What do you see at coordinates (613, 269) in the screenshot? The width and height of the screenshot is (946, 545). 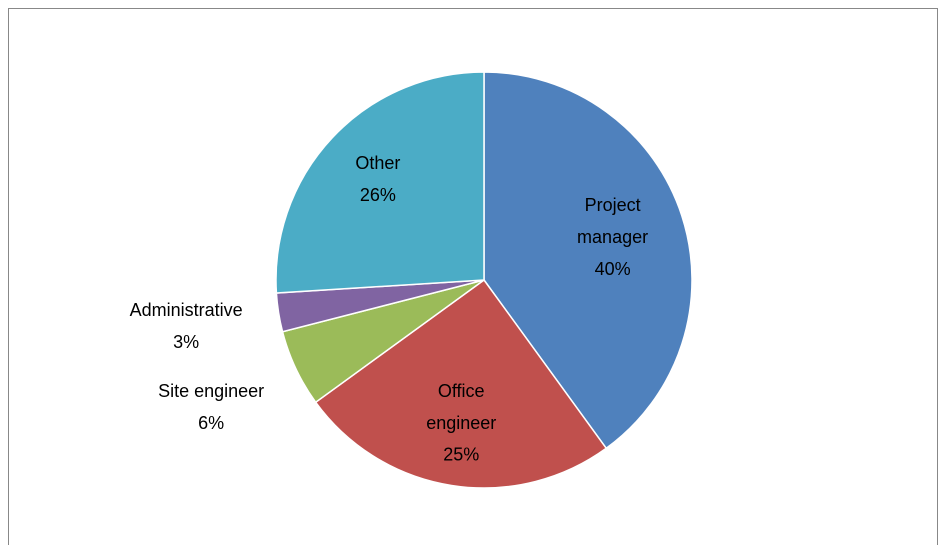 I see `value-label: 40%` at bounding box center [613, 269].